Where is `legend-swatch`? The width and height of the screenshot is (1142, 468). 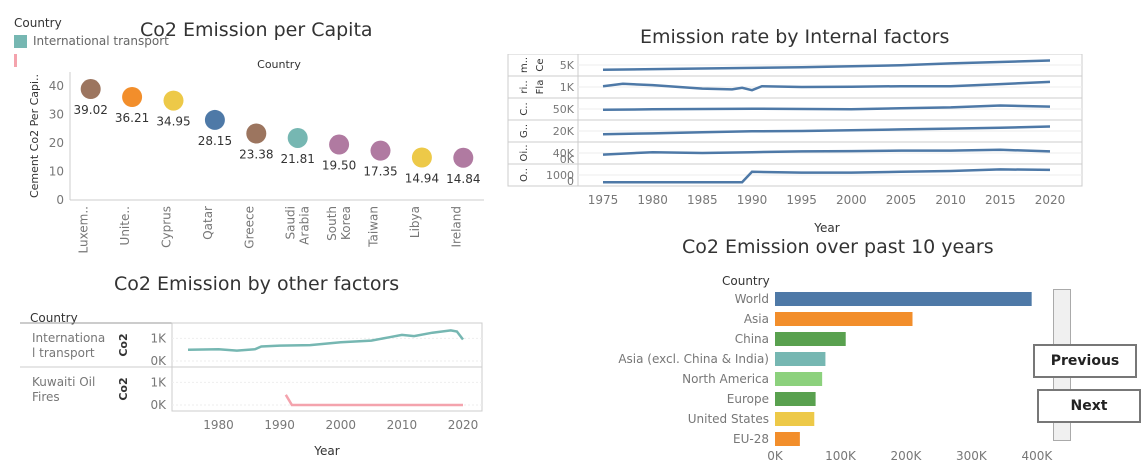
legend-swatch is located at coordinates (15, 60).